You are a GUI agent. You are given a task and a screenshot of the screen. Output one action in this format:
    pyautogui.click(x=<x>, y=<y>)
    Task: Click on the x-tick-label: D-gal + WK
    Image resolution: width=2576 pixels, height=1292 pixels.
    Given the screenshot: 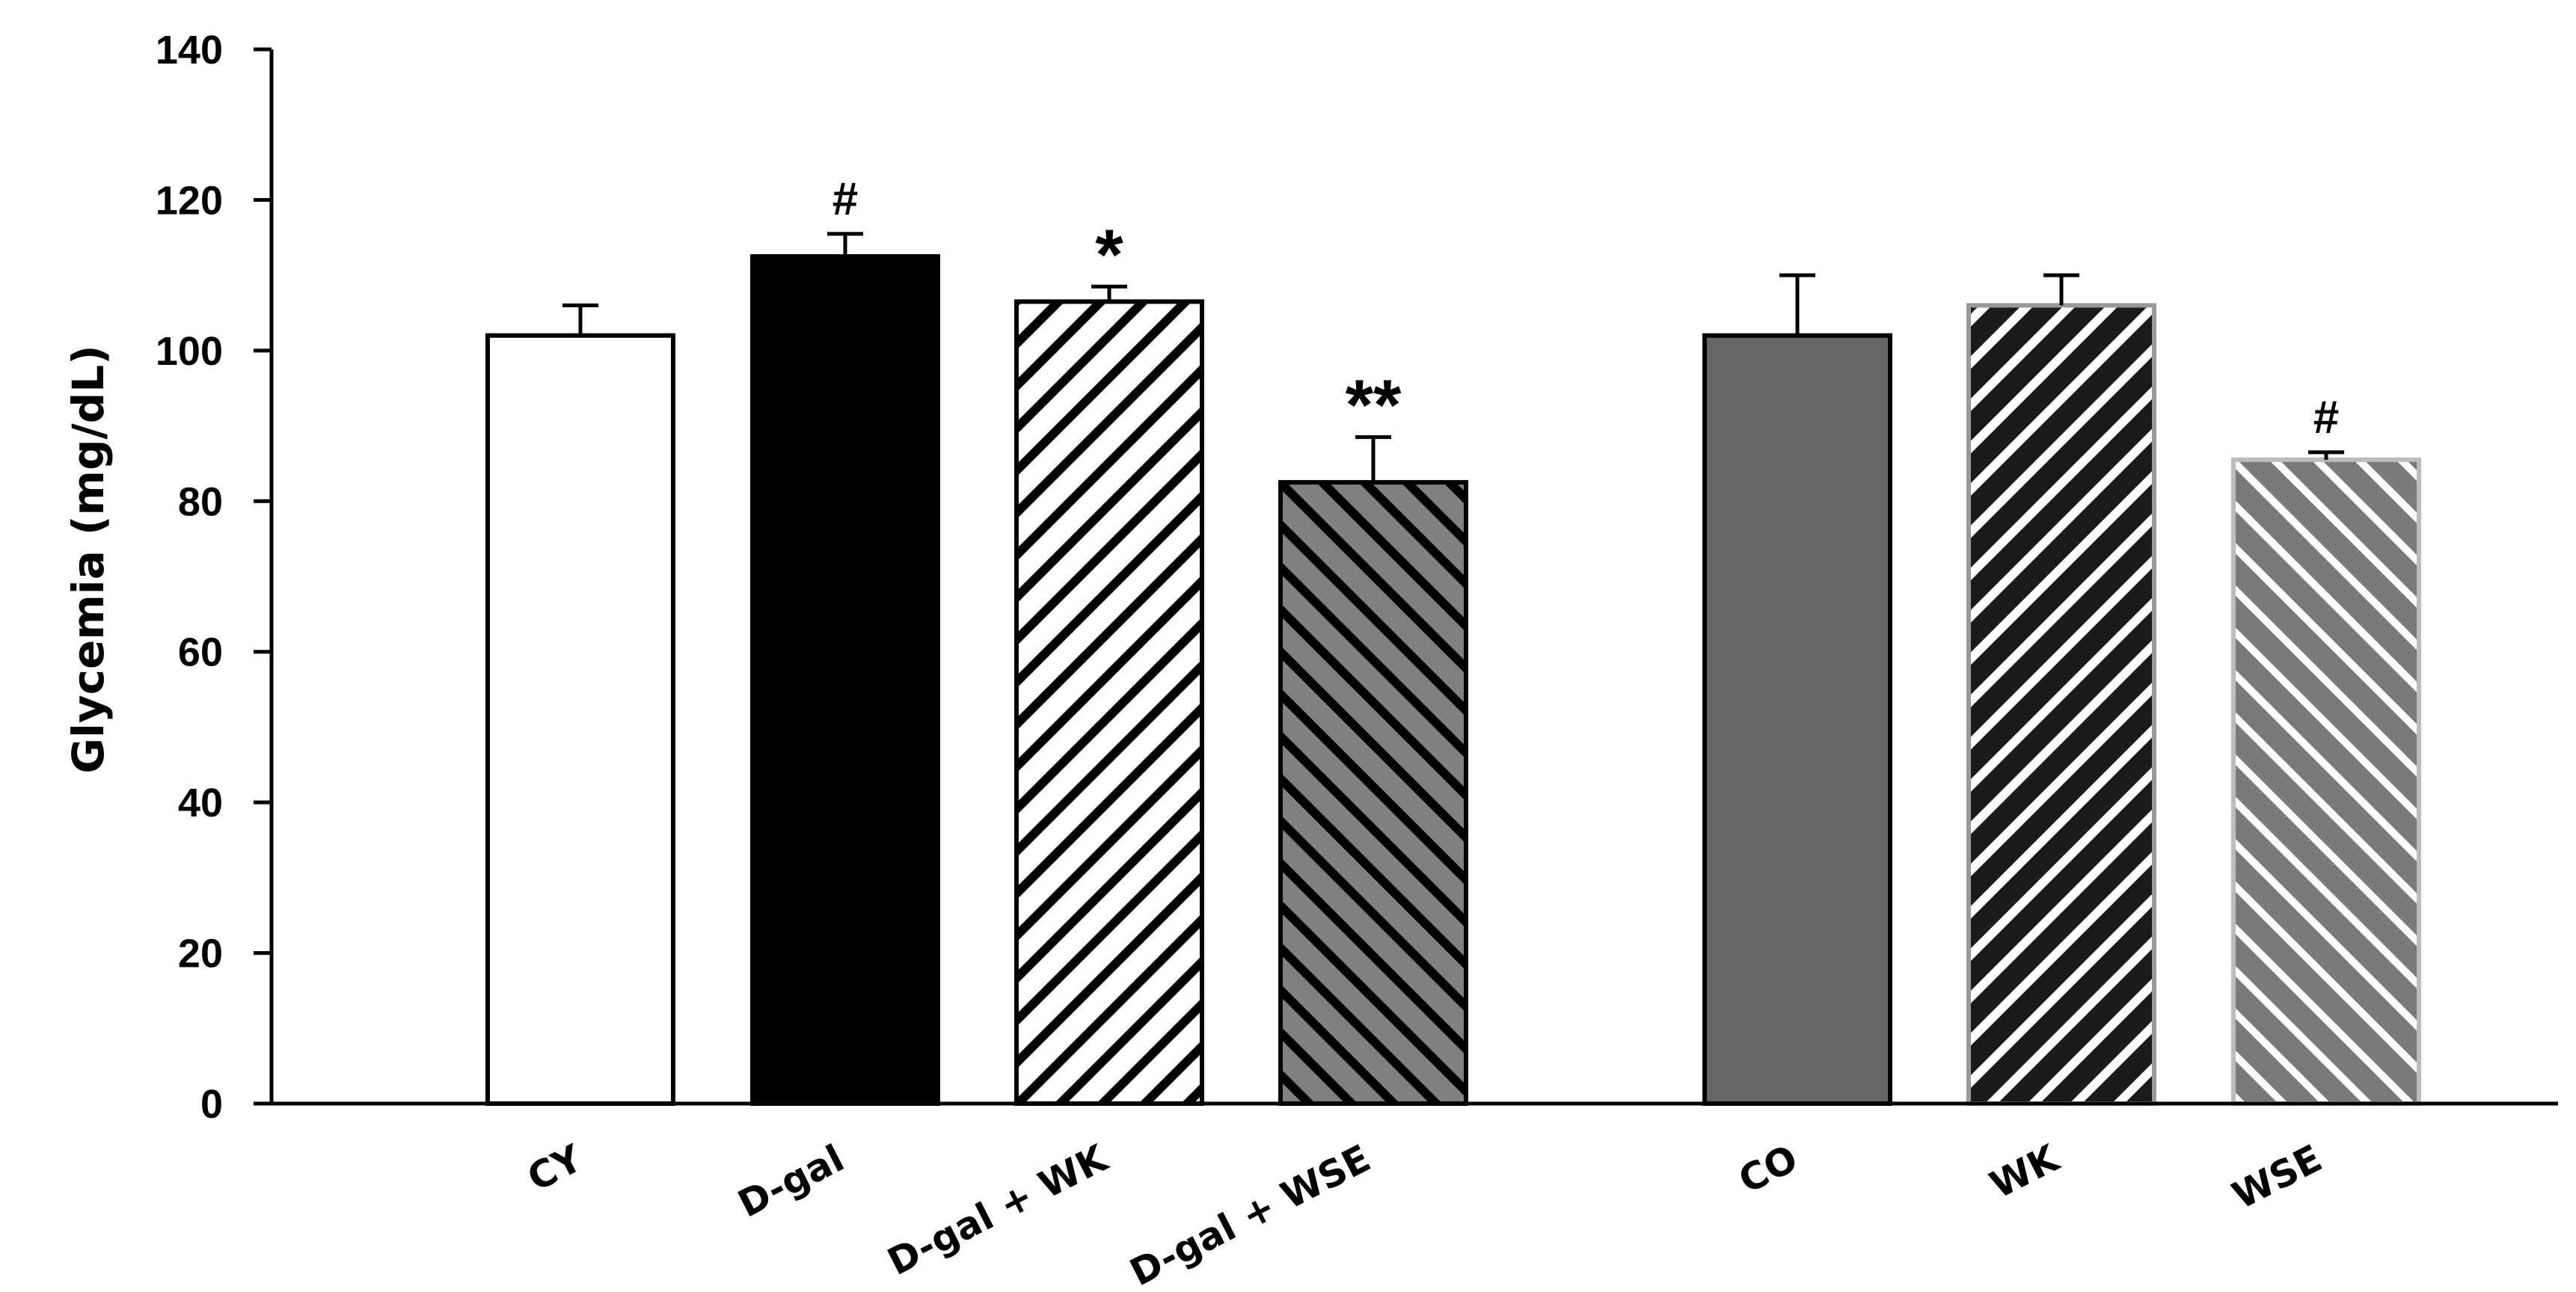 What is the action you would take?
    pyautogui.click(x=998, y=1210)
    